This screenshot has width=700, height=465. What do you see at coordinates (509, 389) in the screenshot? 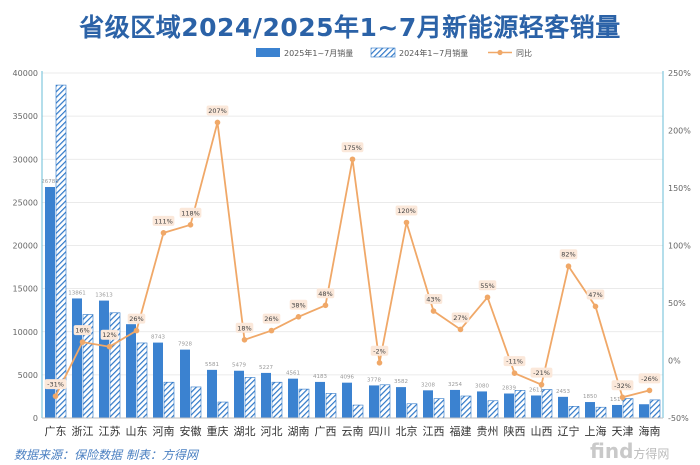
I see `bar-value-label: 2839` at bounding box center [509, 389].